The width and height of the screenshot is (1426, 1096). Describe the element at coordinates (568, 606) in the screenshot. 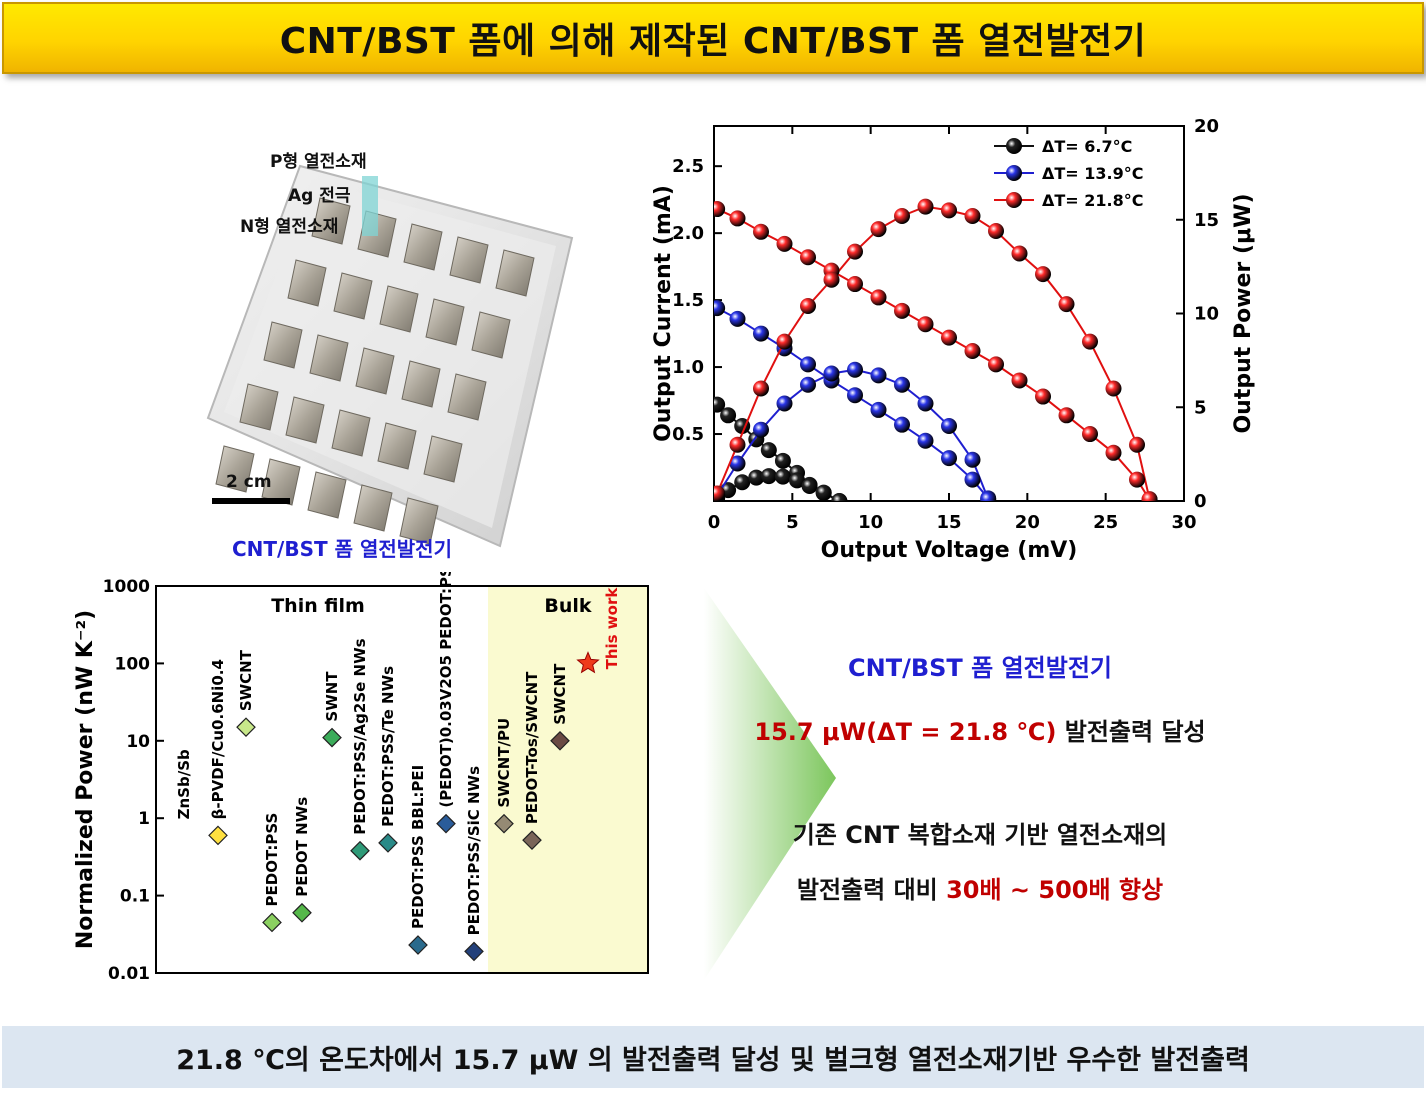

I see `region-bulk-label: Bulk` at that location.